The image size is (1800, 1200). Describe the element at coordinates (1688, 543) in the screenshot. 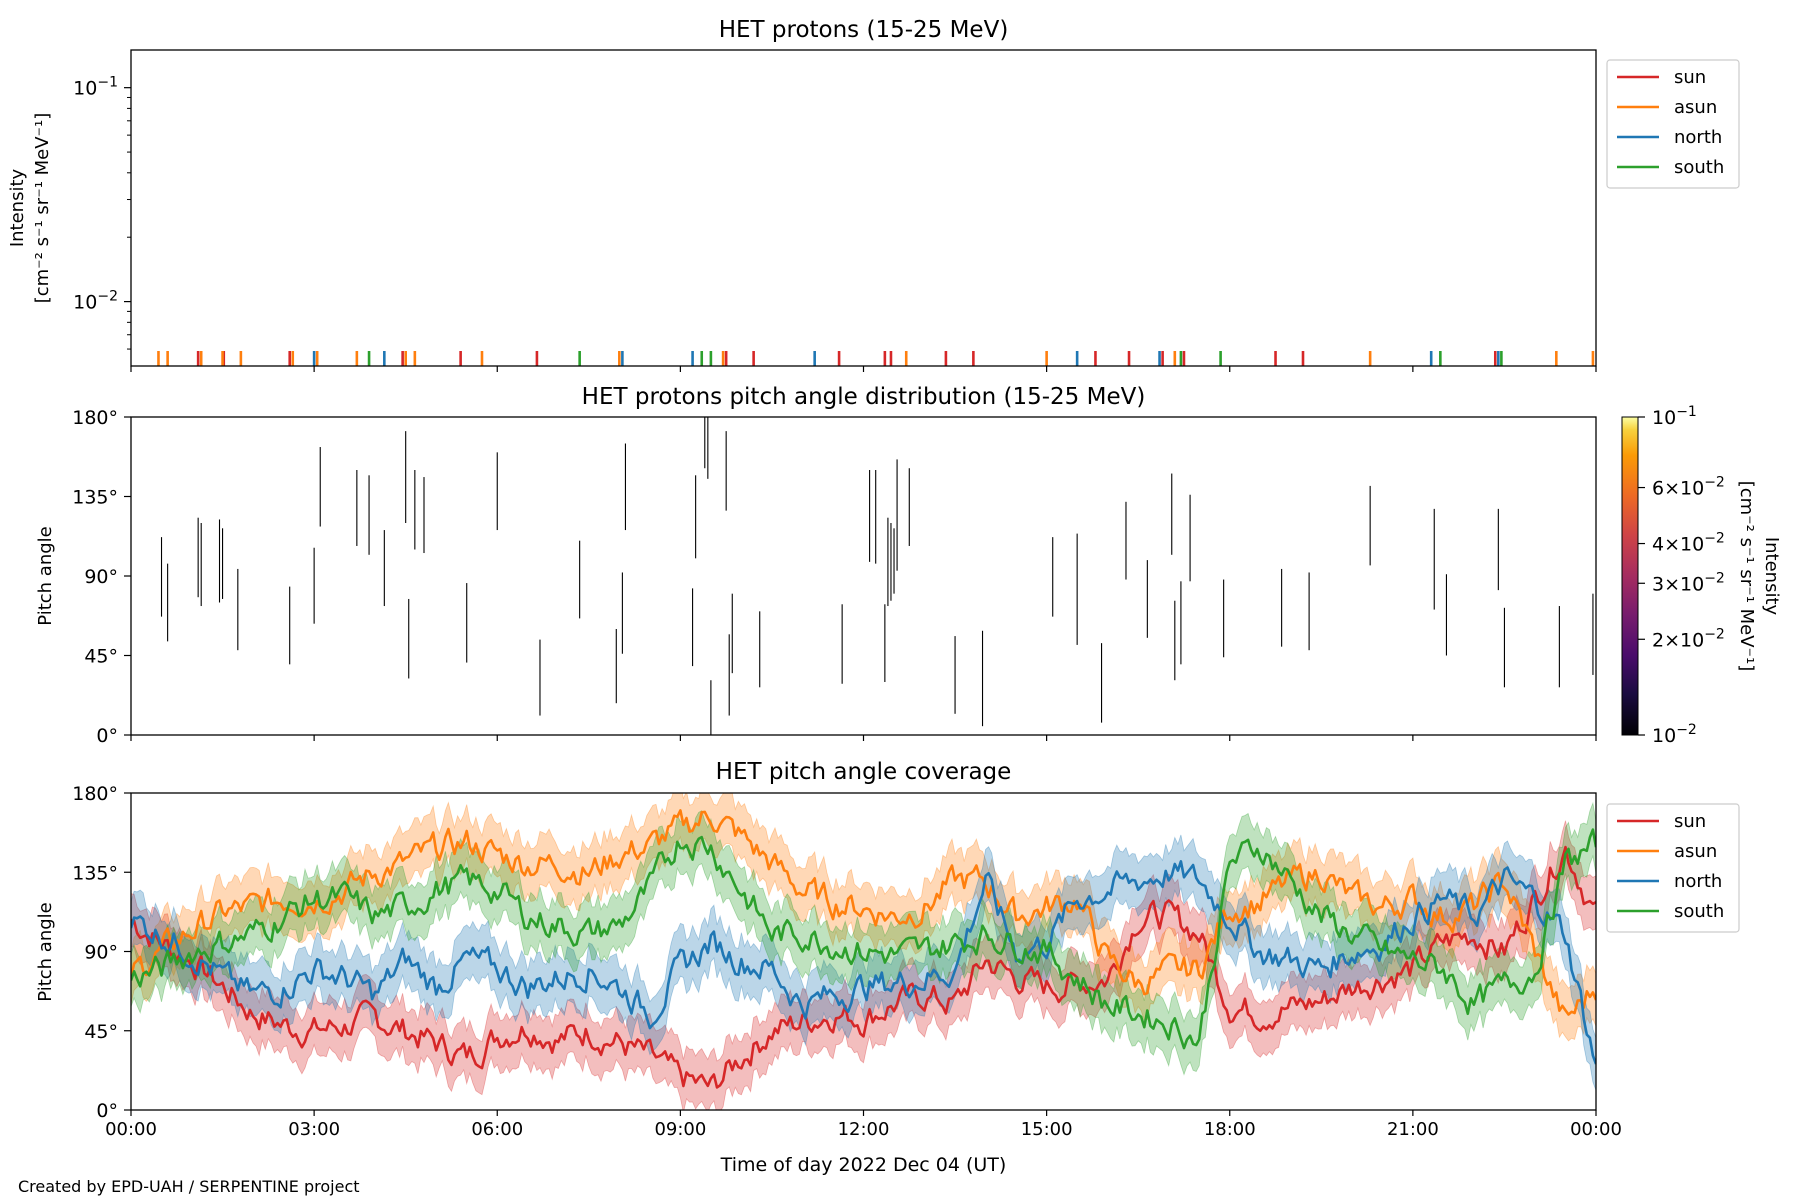

I see `colorbar-tick-label: 4×10⁻²` at that location.